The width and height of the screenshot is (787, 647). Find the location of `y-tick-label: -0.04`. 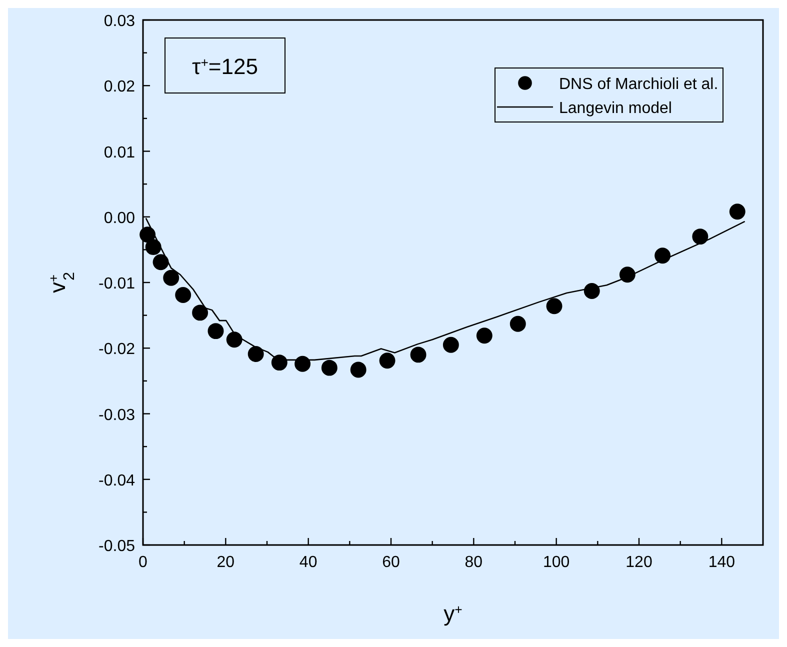

y-tick-label: -0.04 is located at coordinates (117, 481).